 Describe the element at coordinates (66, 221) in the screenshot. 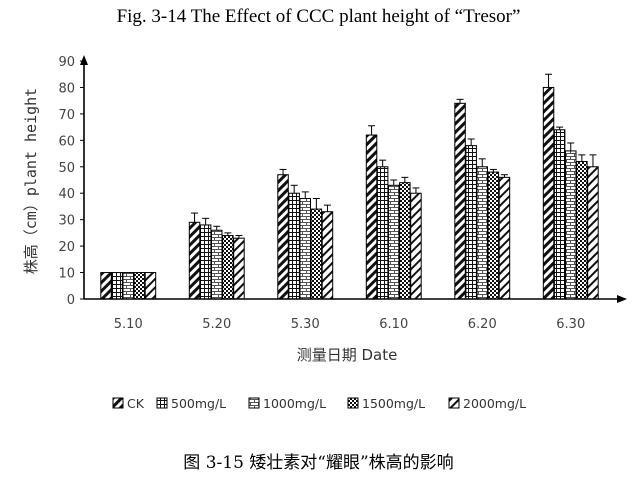

I see `y-tick-label: 30` at that location.